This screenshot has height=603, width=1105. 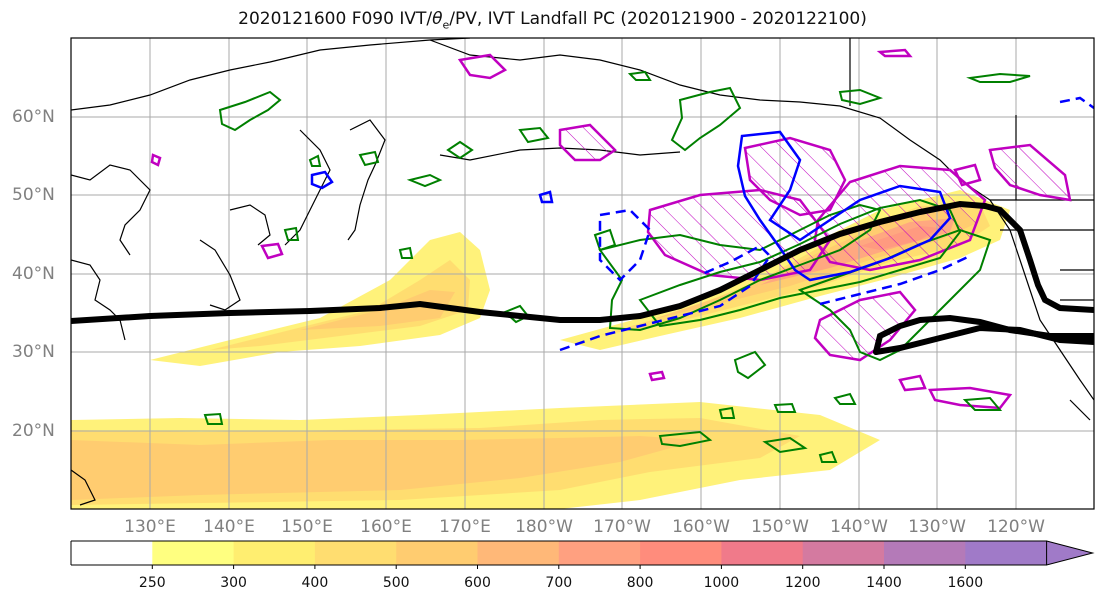 What do you see at coordinates (307, 527) in the screenshot?
I see `lon-label: 150°E` at bounding box center [307, 527].